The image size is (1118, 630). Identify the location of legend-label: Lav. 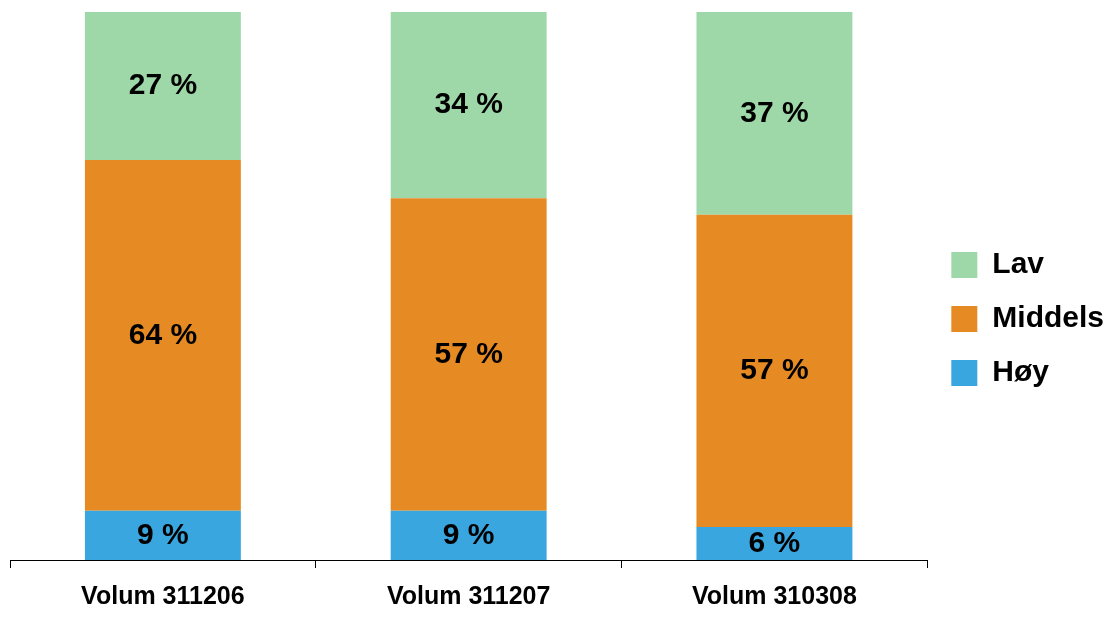
(1018, 263).